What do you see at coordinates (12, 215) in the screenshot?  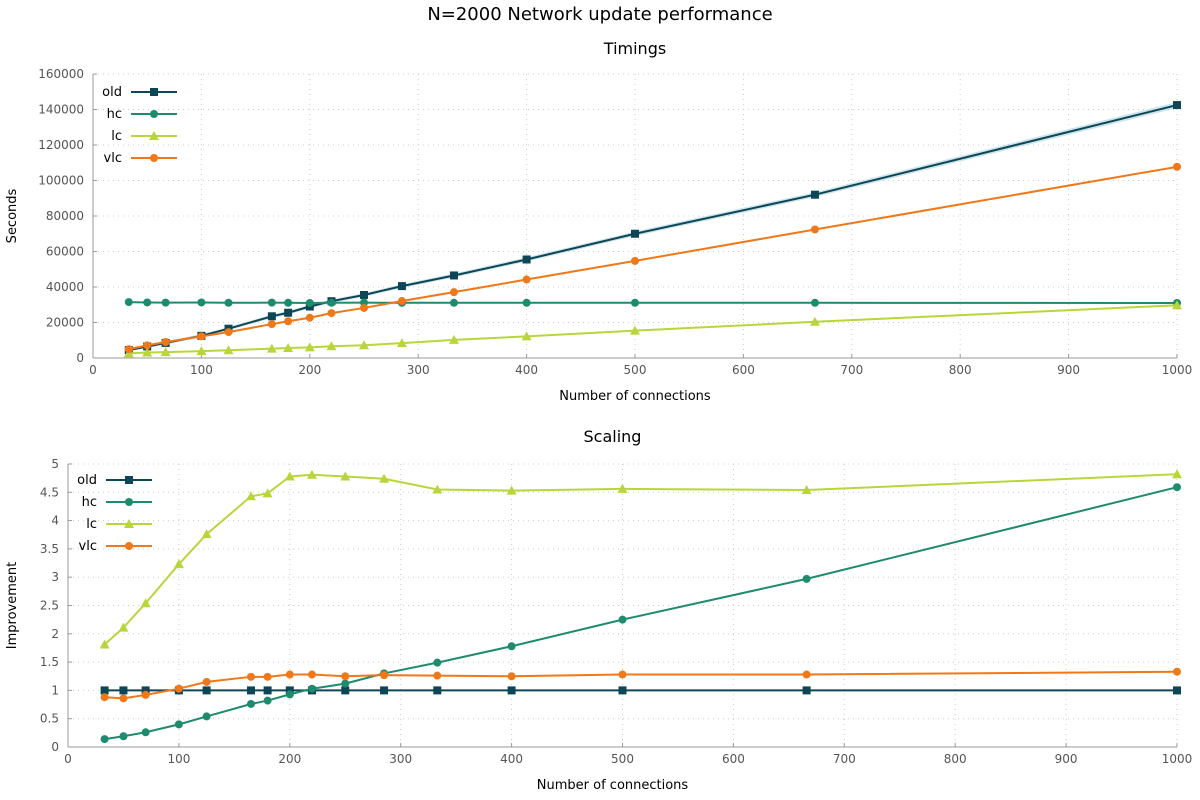 I see `timings-y-axis-label: Seconds` at bounding box center [12, 215].